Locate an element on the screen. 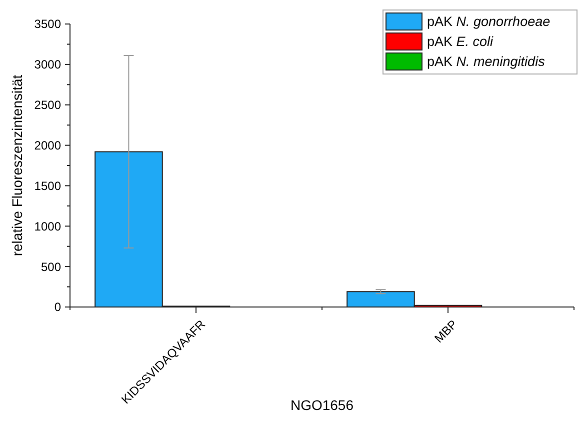 This screenshot has height=422, width=581. y-tick-label: 3000 is located at coordinates (48, 65).